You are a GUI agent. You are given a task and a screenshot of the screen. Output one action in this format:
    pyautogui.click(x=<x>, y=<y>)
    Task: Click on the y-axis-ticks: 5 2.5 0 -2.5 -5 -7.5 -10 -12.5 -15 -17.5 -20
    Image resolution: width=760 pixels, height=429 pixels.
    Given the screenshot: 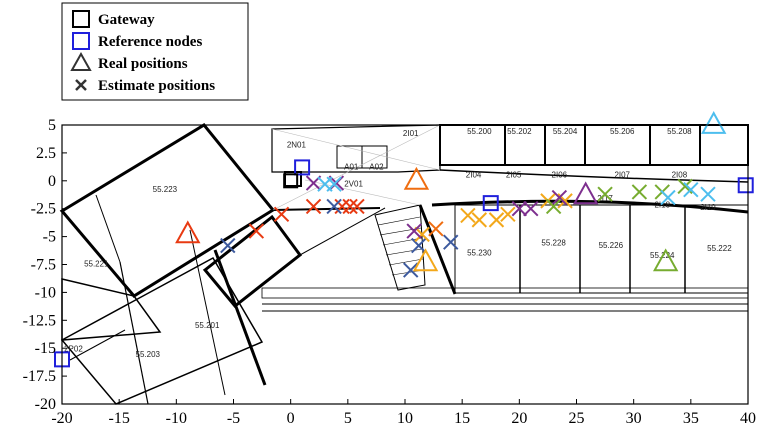 What is the action you would take?
    pyautogui.click(x=45, y=265)
    